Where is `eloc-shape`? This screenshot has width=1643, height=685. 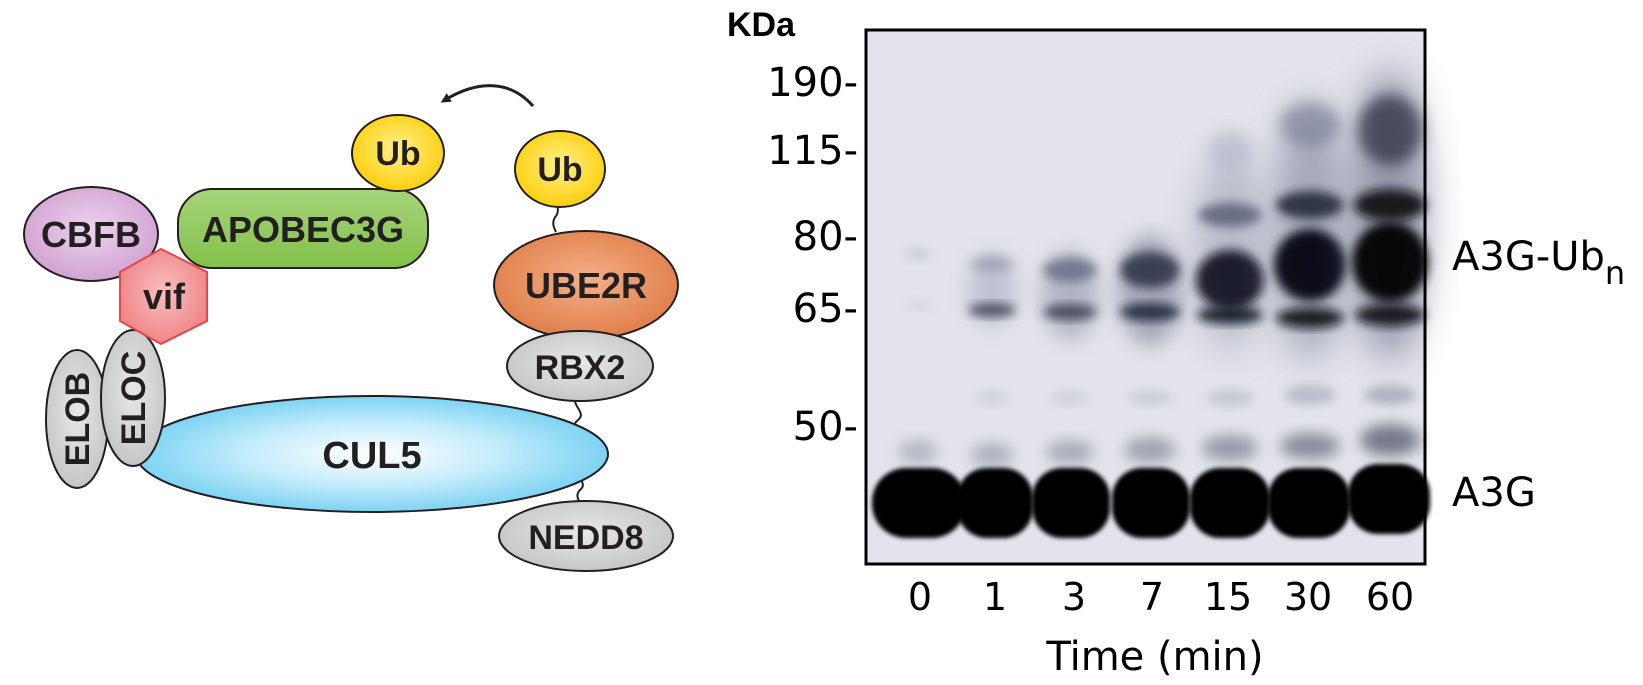 eloc-shape is located at coordinates (133, 398).